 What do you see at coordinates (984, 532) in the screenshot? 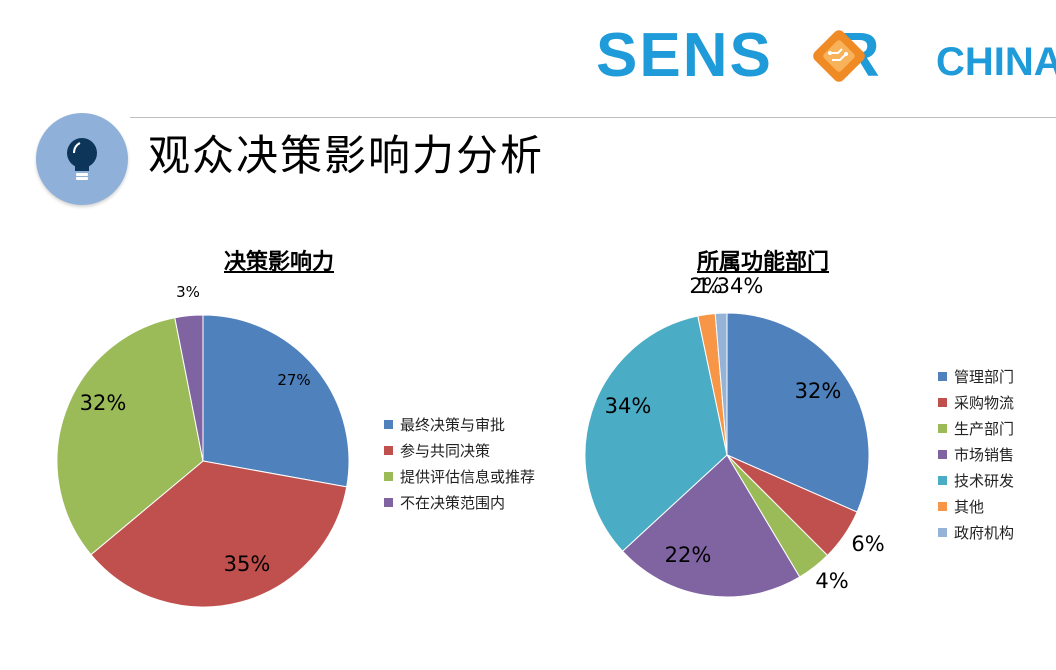
I see `chart2-legend-label: 政府机构` at bounding box center [984, 532].